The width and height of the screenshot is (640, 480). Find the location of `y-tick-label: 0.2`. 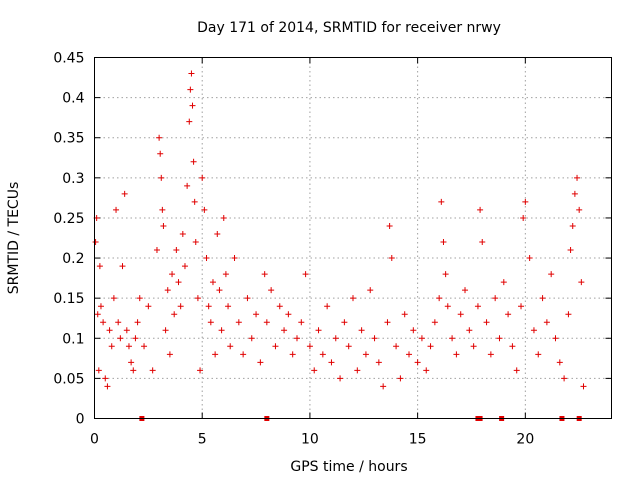

y-tick-label: 0.2 is located at coordinates (73, 259).